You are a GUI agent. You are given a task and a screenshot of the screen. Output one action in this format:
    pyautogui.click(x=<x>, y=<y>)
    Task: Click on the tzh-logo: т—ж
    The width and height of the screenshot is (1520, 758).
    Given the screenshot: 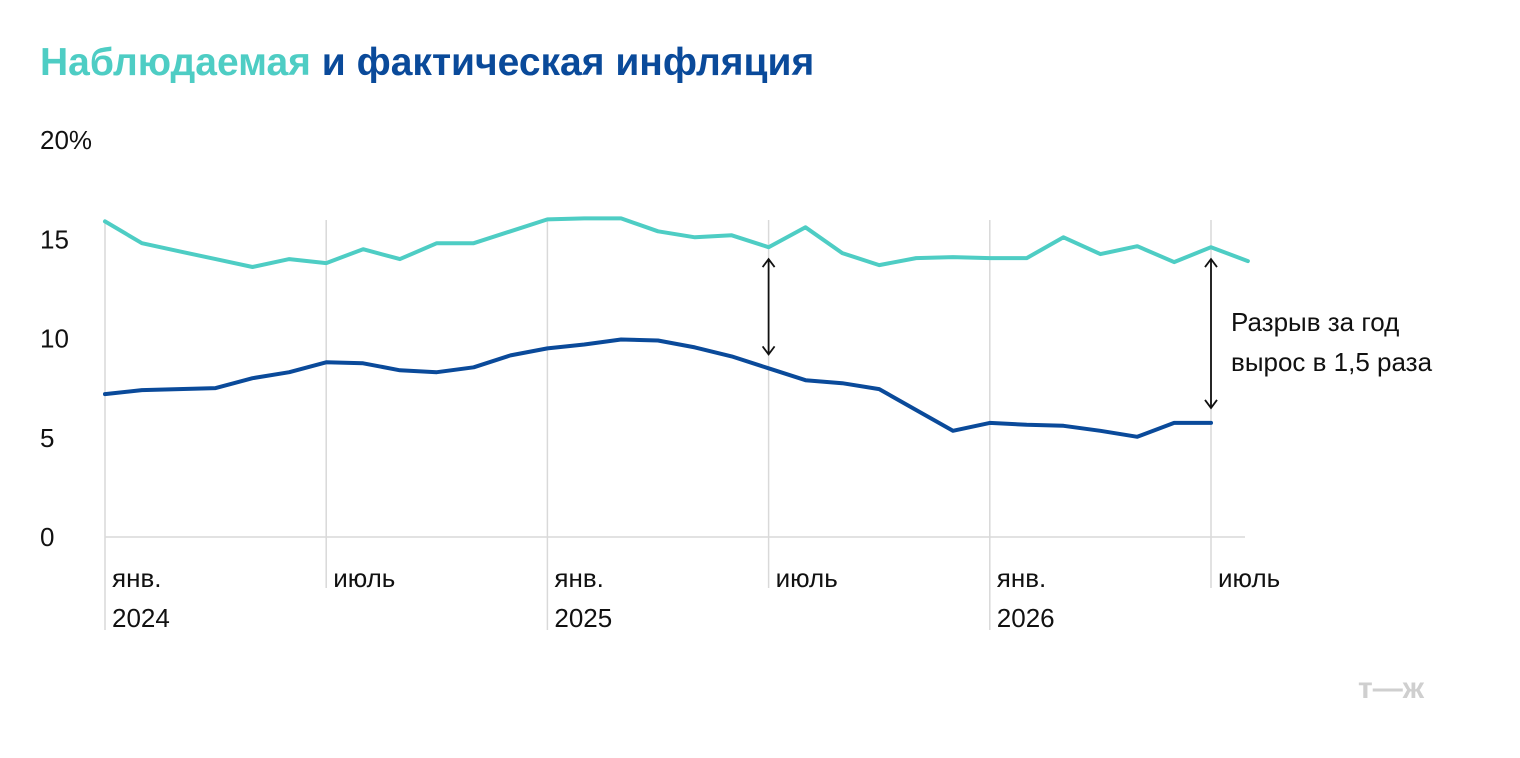 What is the action you would take?
    pyautogui.click(x=1391, y=689)
    